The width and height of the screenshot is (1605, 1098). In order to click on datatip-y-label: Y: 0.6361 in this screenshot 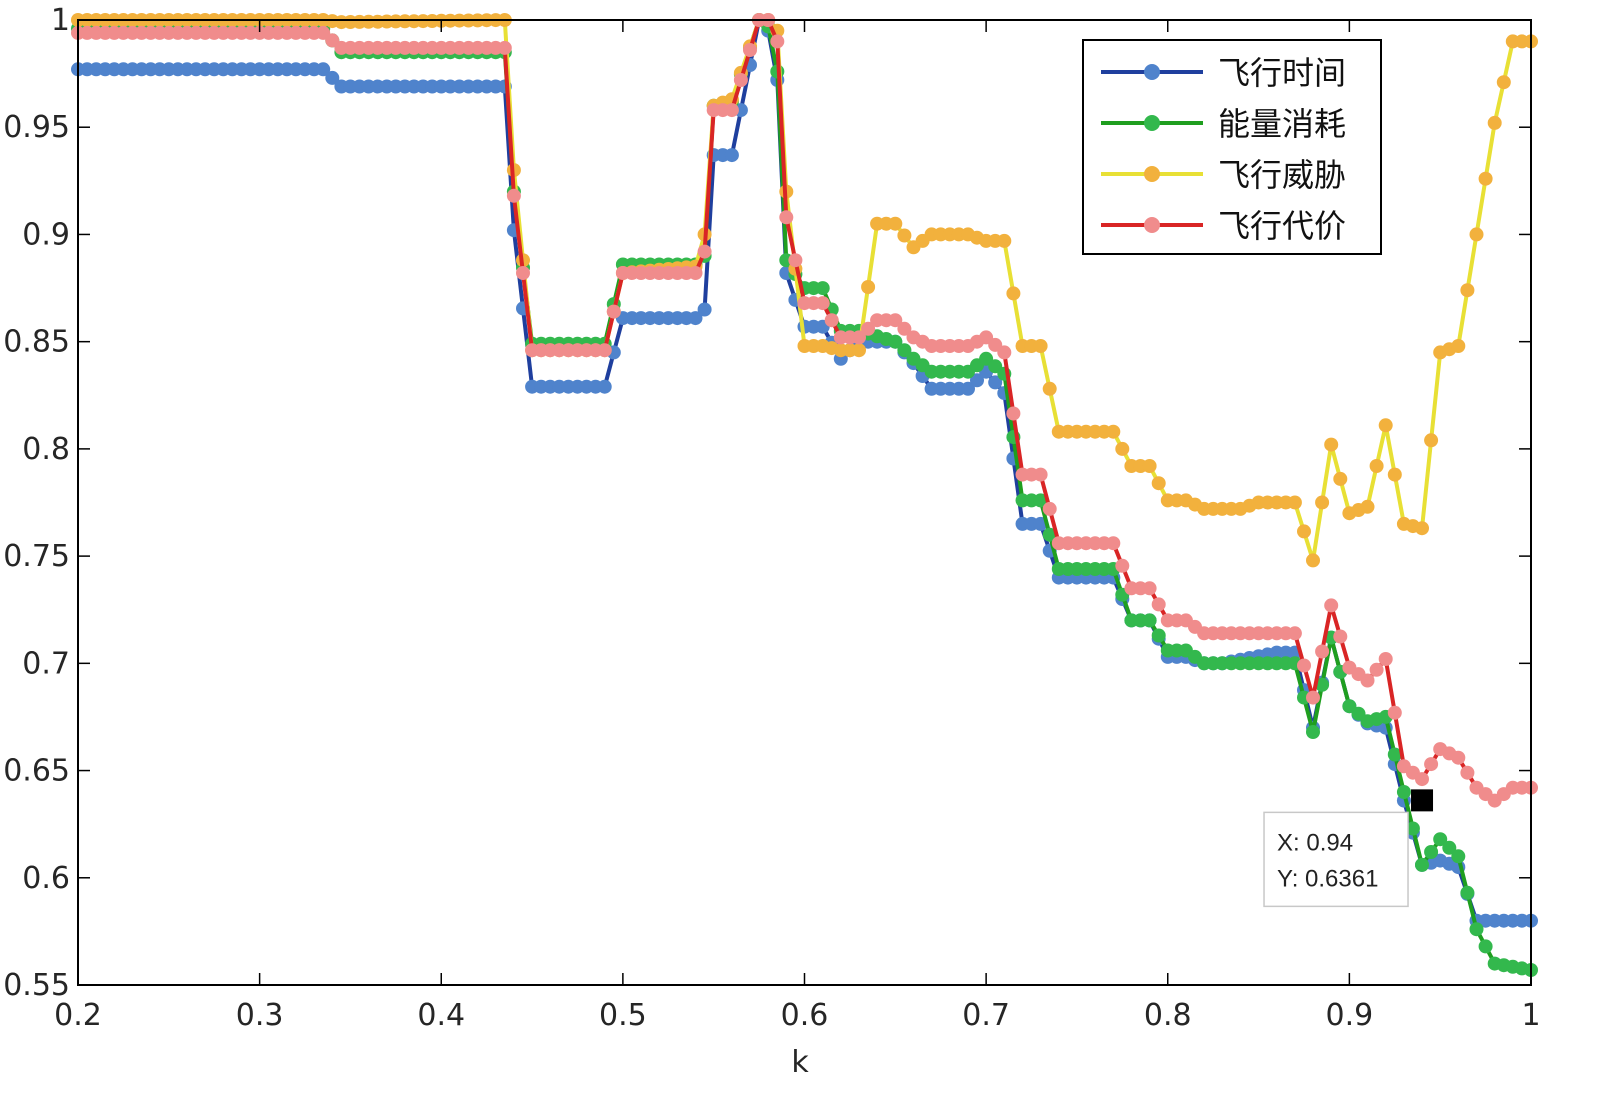, I will do `click(1327, 878)`.